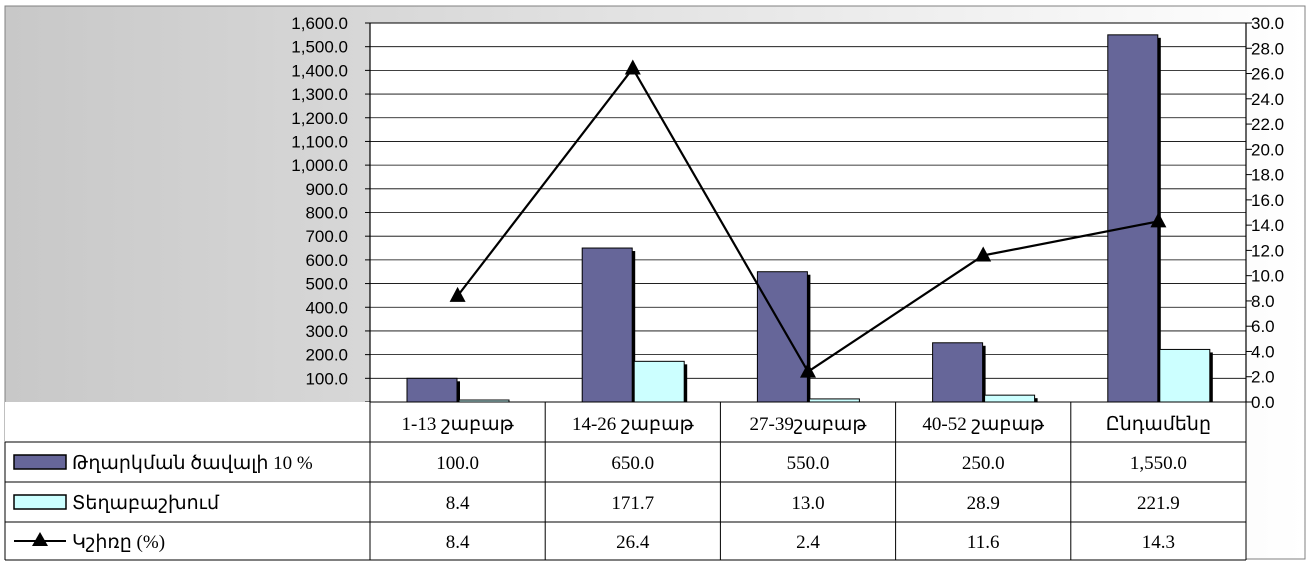 Image resolution: width=1313 pixels, height=569 pixels. Describe the element at coordinates (1267, 99) in the screenshot. I see `right-axis-tick-label: 24.0` at that location.